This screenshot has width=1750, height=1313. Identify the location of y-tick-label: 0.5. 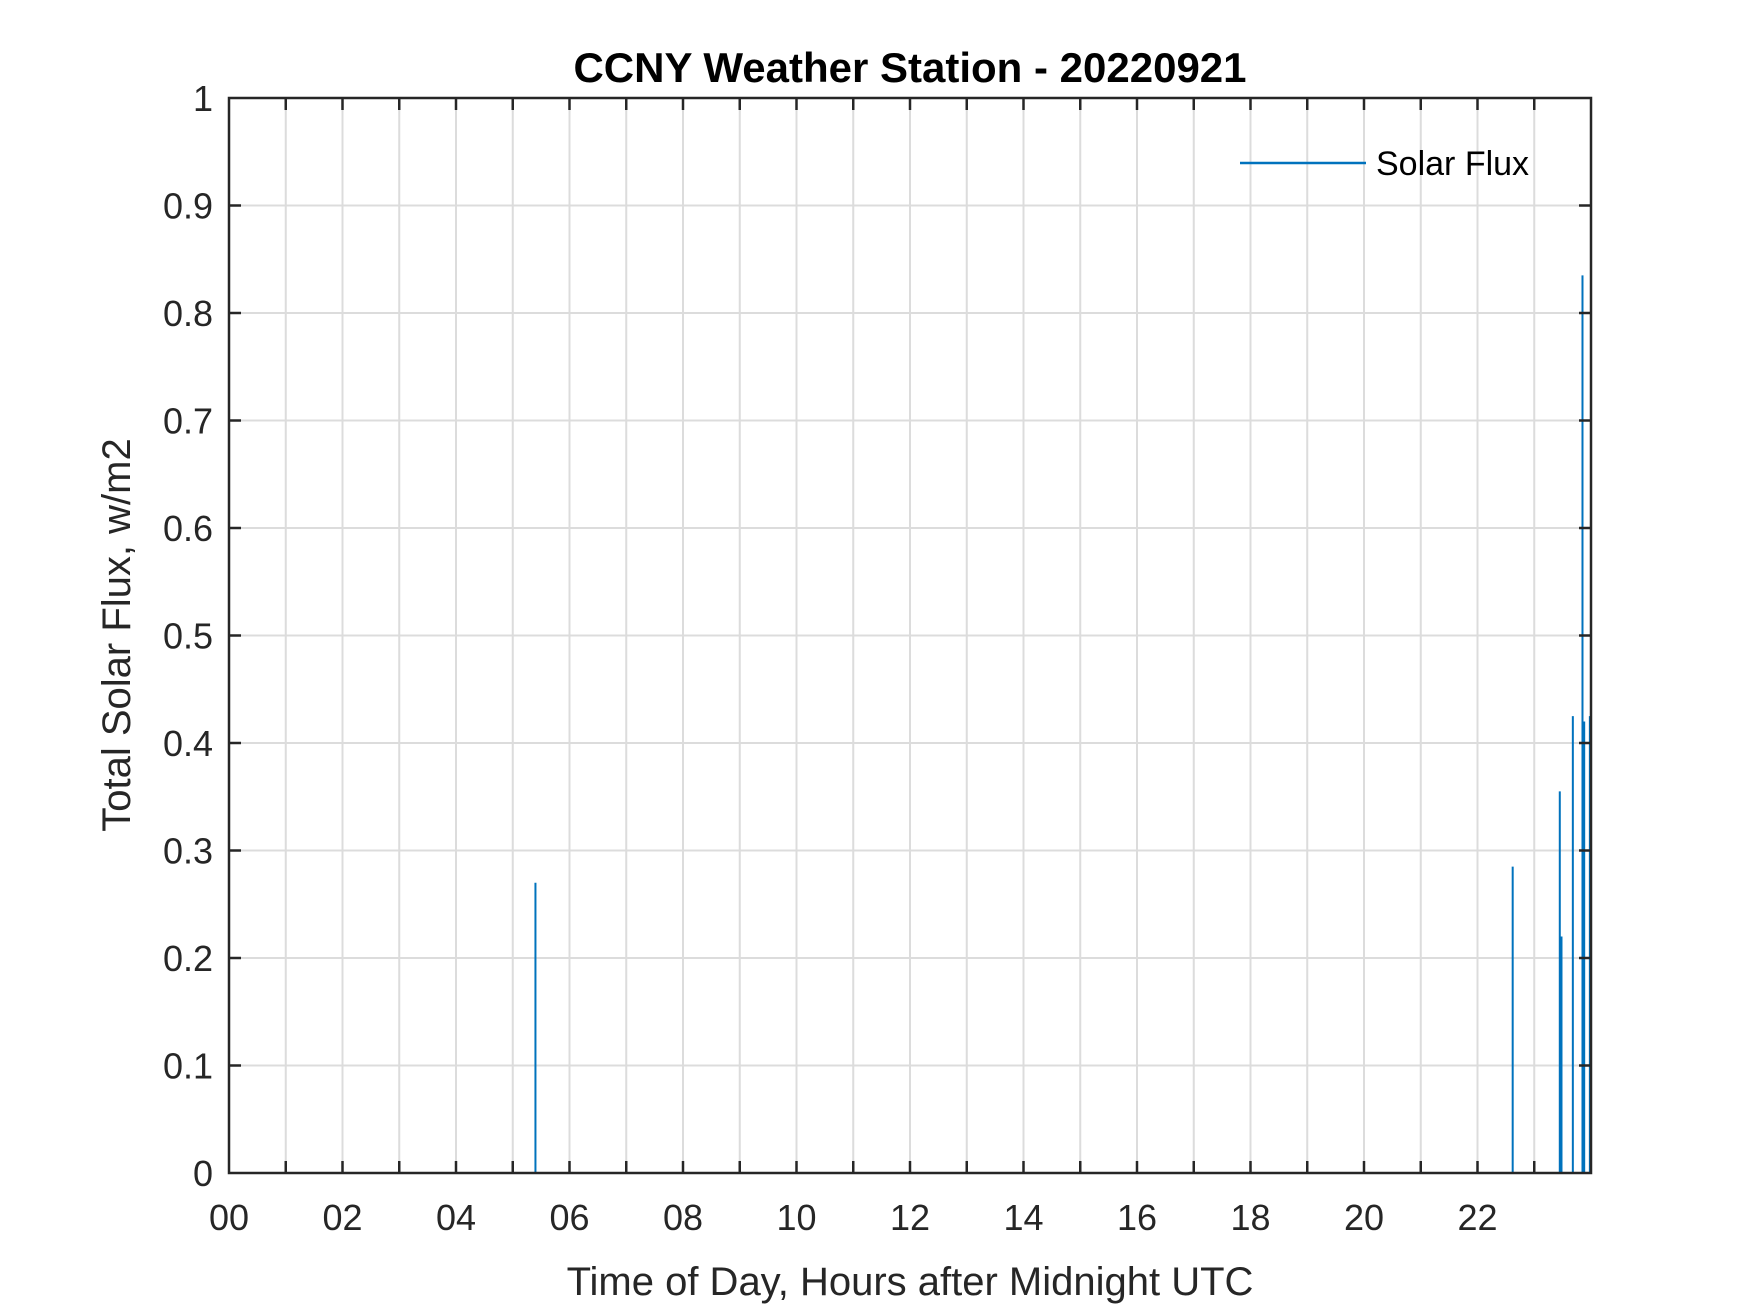
(188, 636).